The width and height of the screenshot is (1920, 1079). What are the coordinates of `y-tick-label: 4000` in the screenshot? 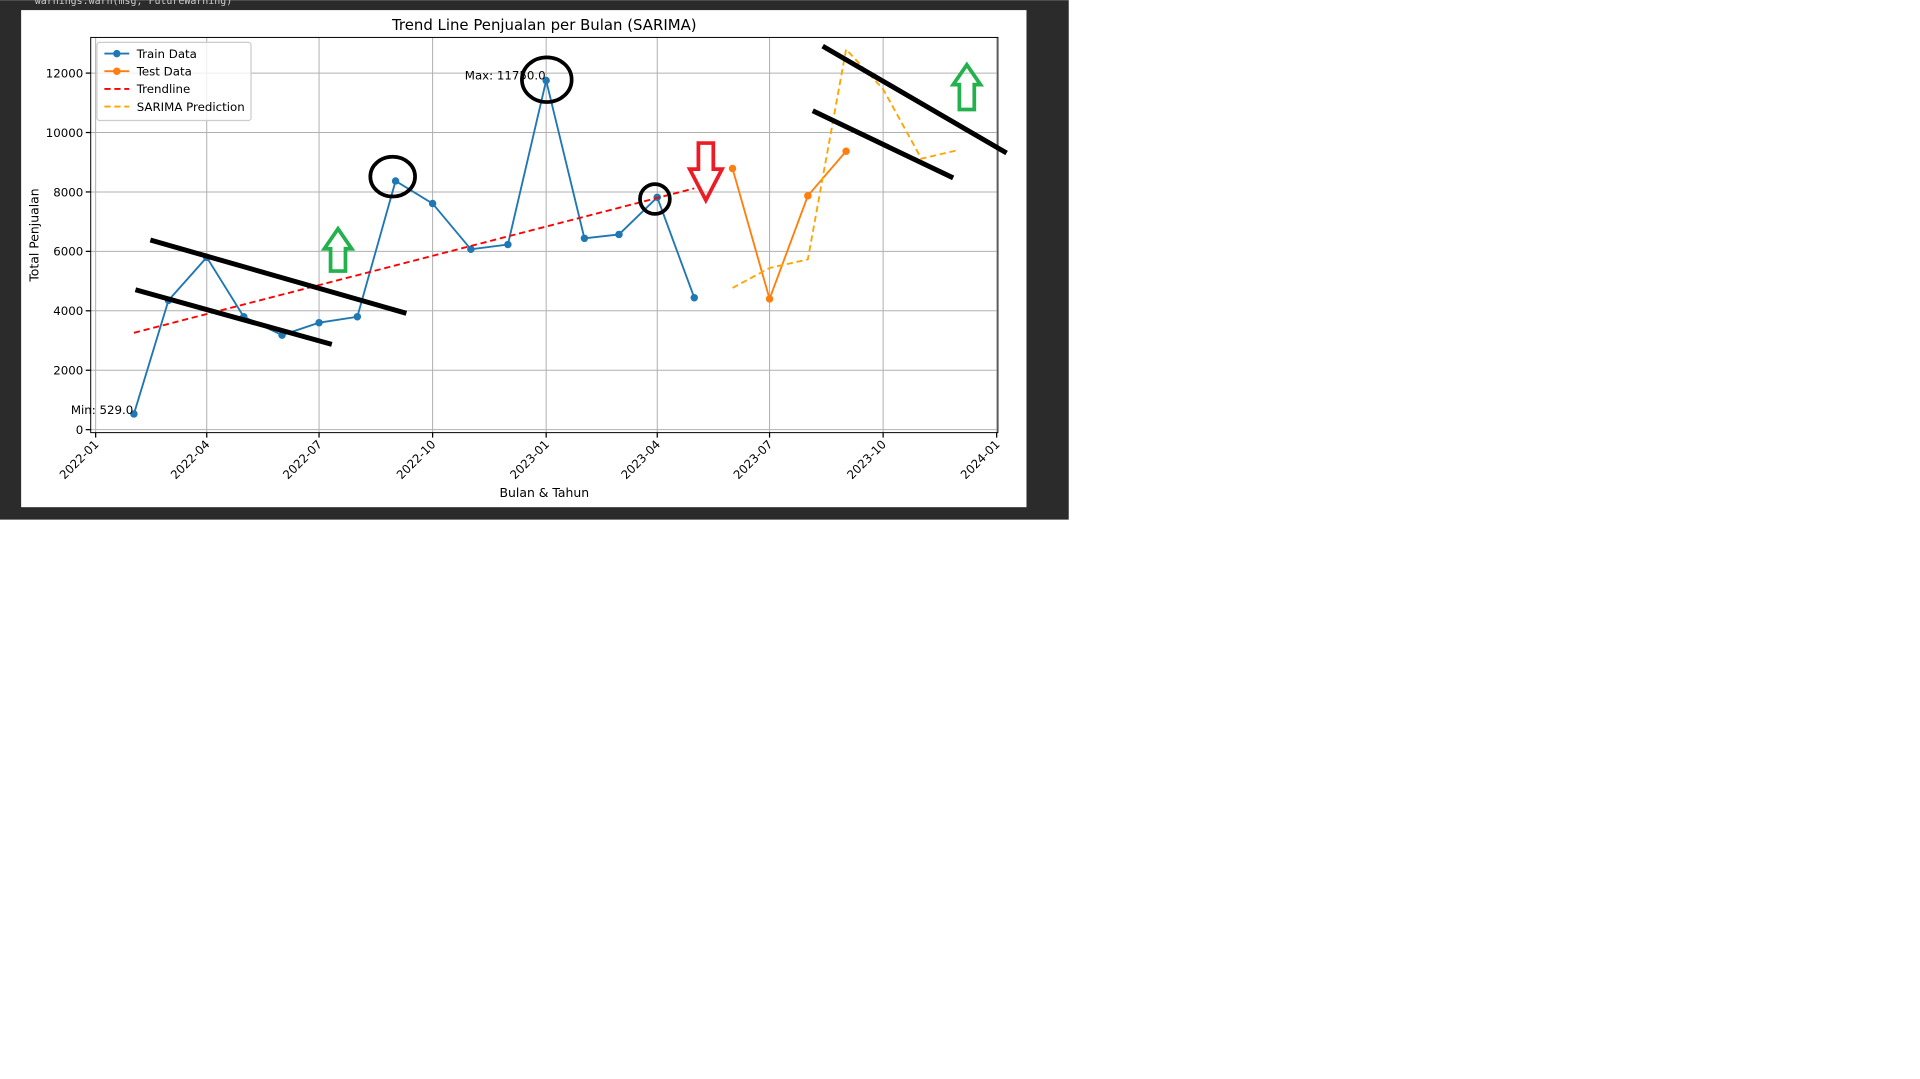 It's located at (68, 311).